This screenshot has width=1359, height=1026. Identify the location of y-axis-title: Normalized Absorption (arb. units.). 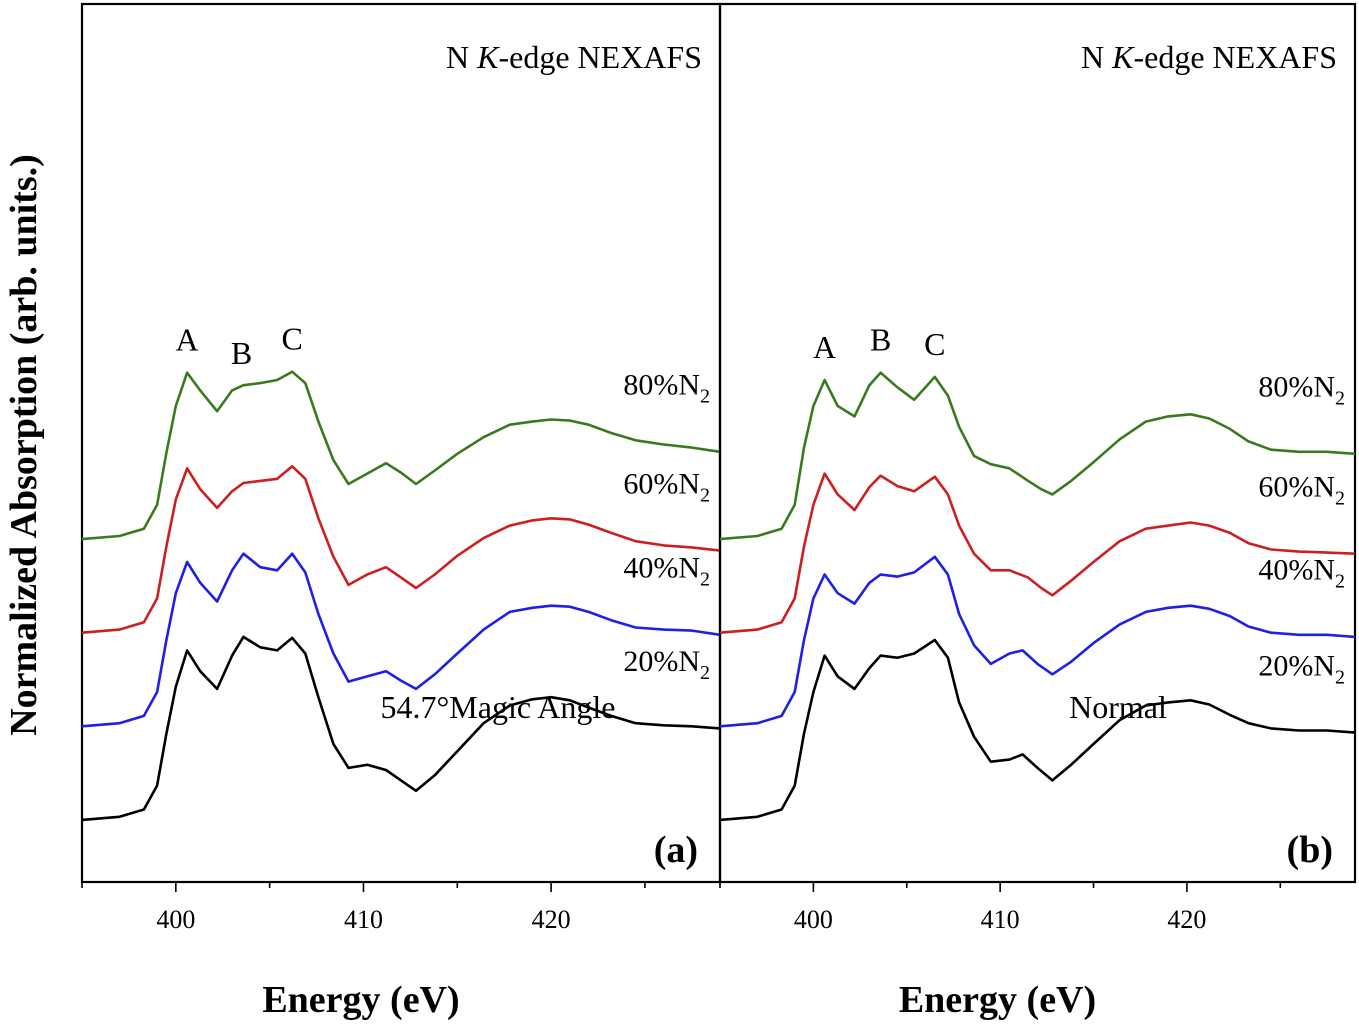
(24, 445).